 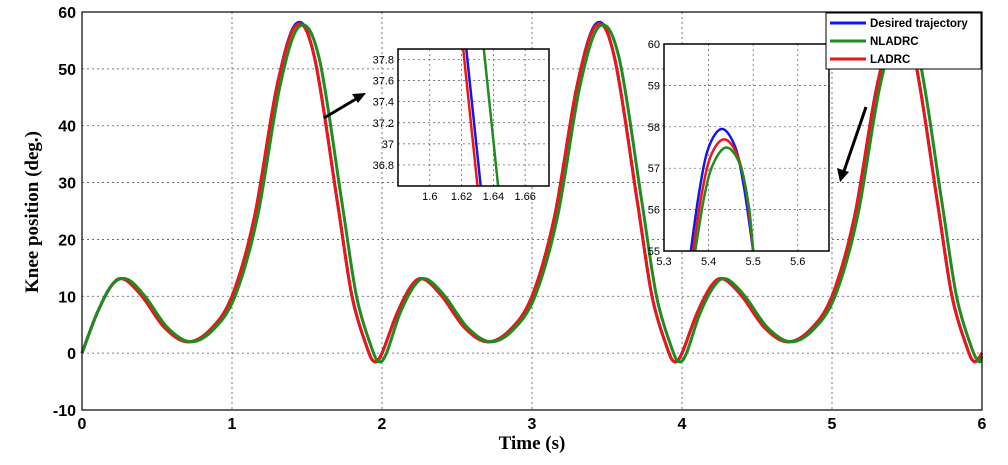 I want to click on x-tick-label: 6, so click(x=982, y=424).